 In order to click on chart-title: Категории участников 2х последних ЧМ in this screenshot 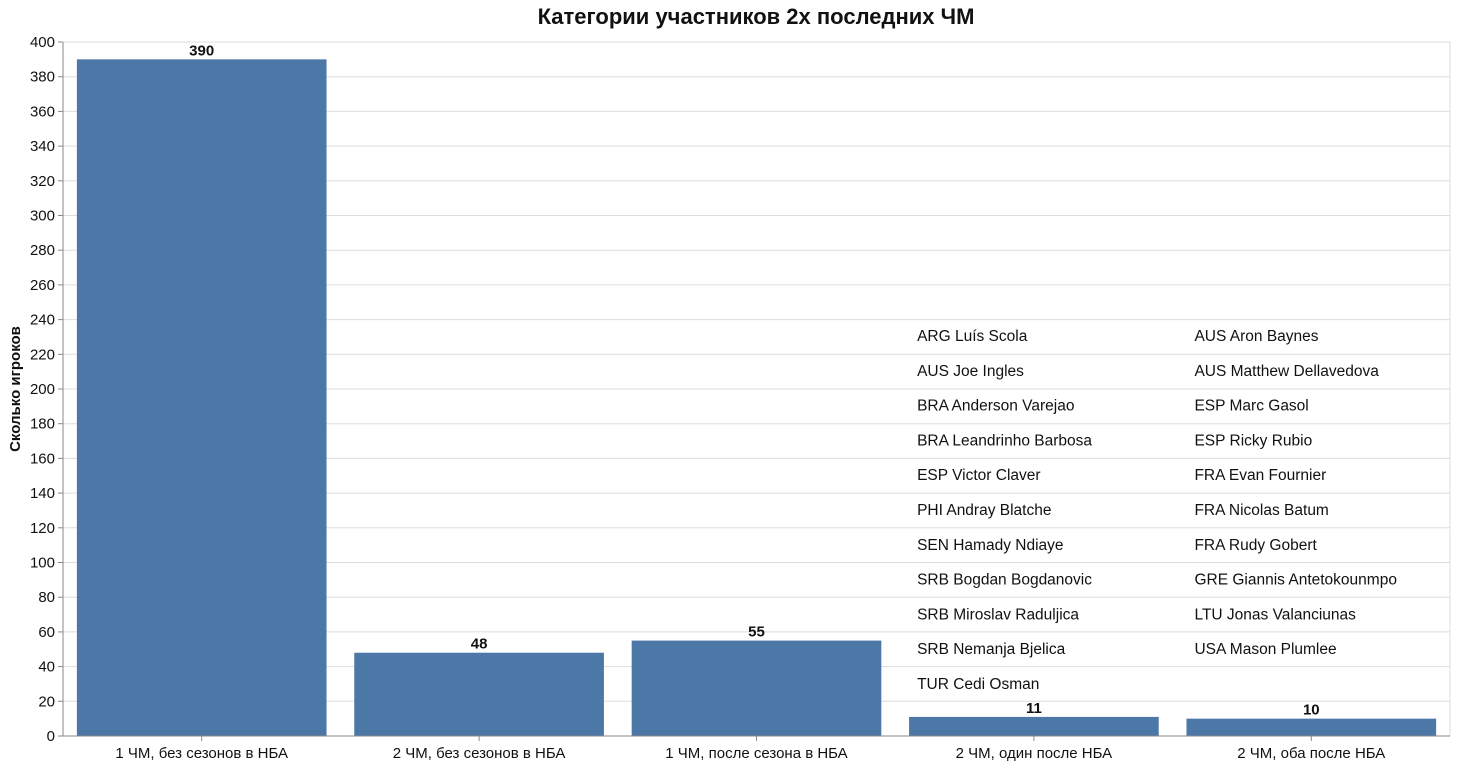, I will do `click(756, 16)`.